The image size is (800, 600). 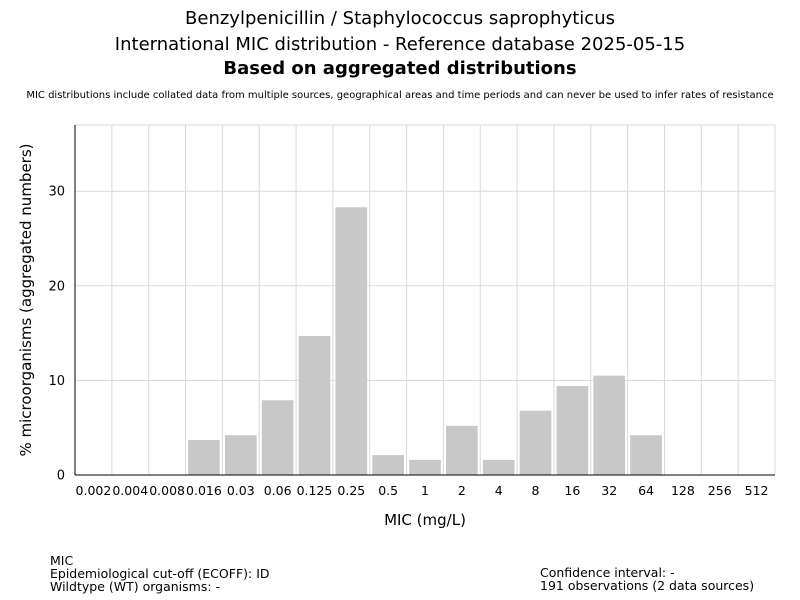 I want to click on x-tick-label: 0.125, so click(x=315, y=490).